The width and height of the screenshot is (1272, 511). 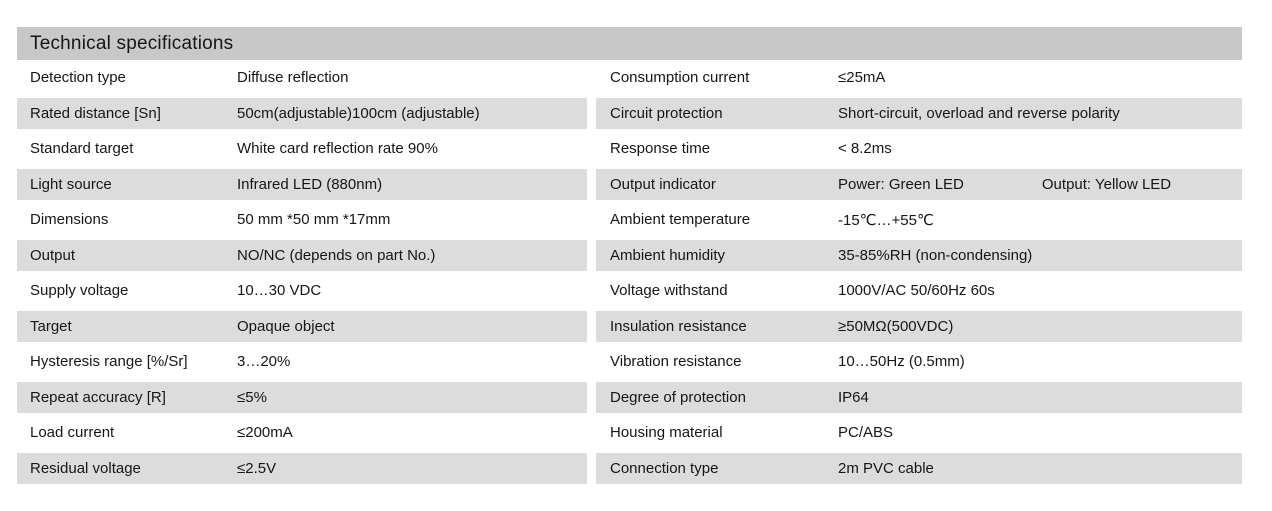 I want to click on row-right-half: Consumption current ≤25mA, so click(x=919, y=77).